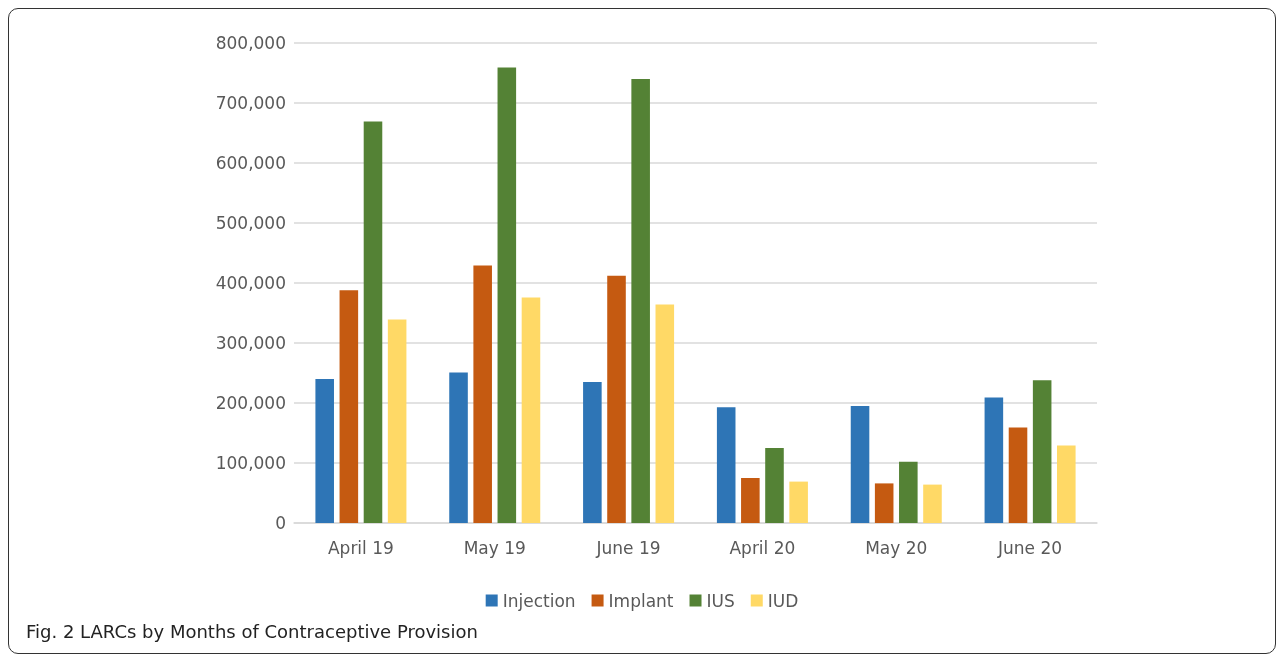  Describe the element at coordinates (896, 547) in the screenshot. I see `x-tick-label: May 20` at that location.